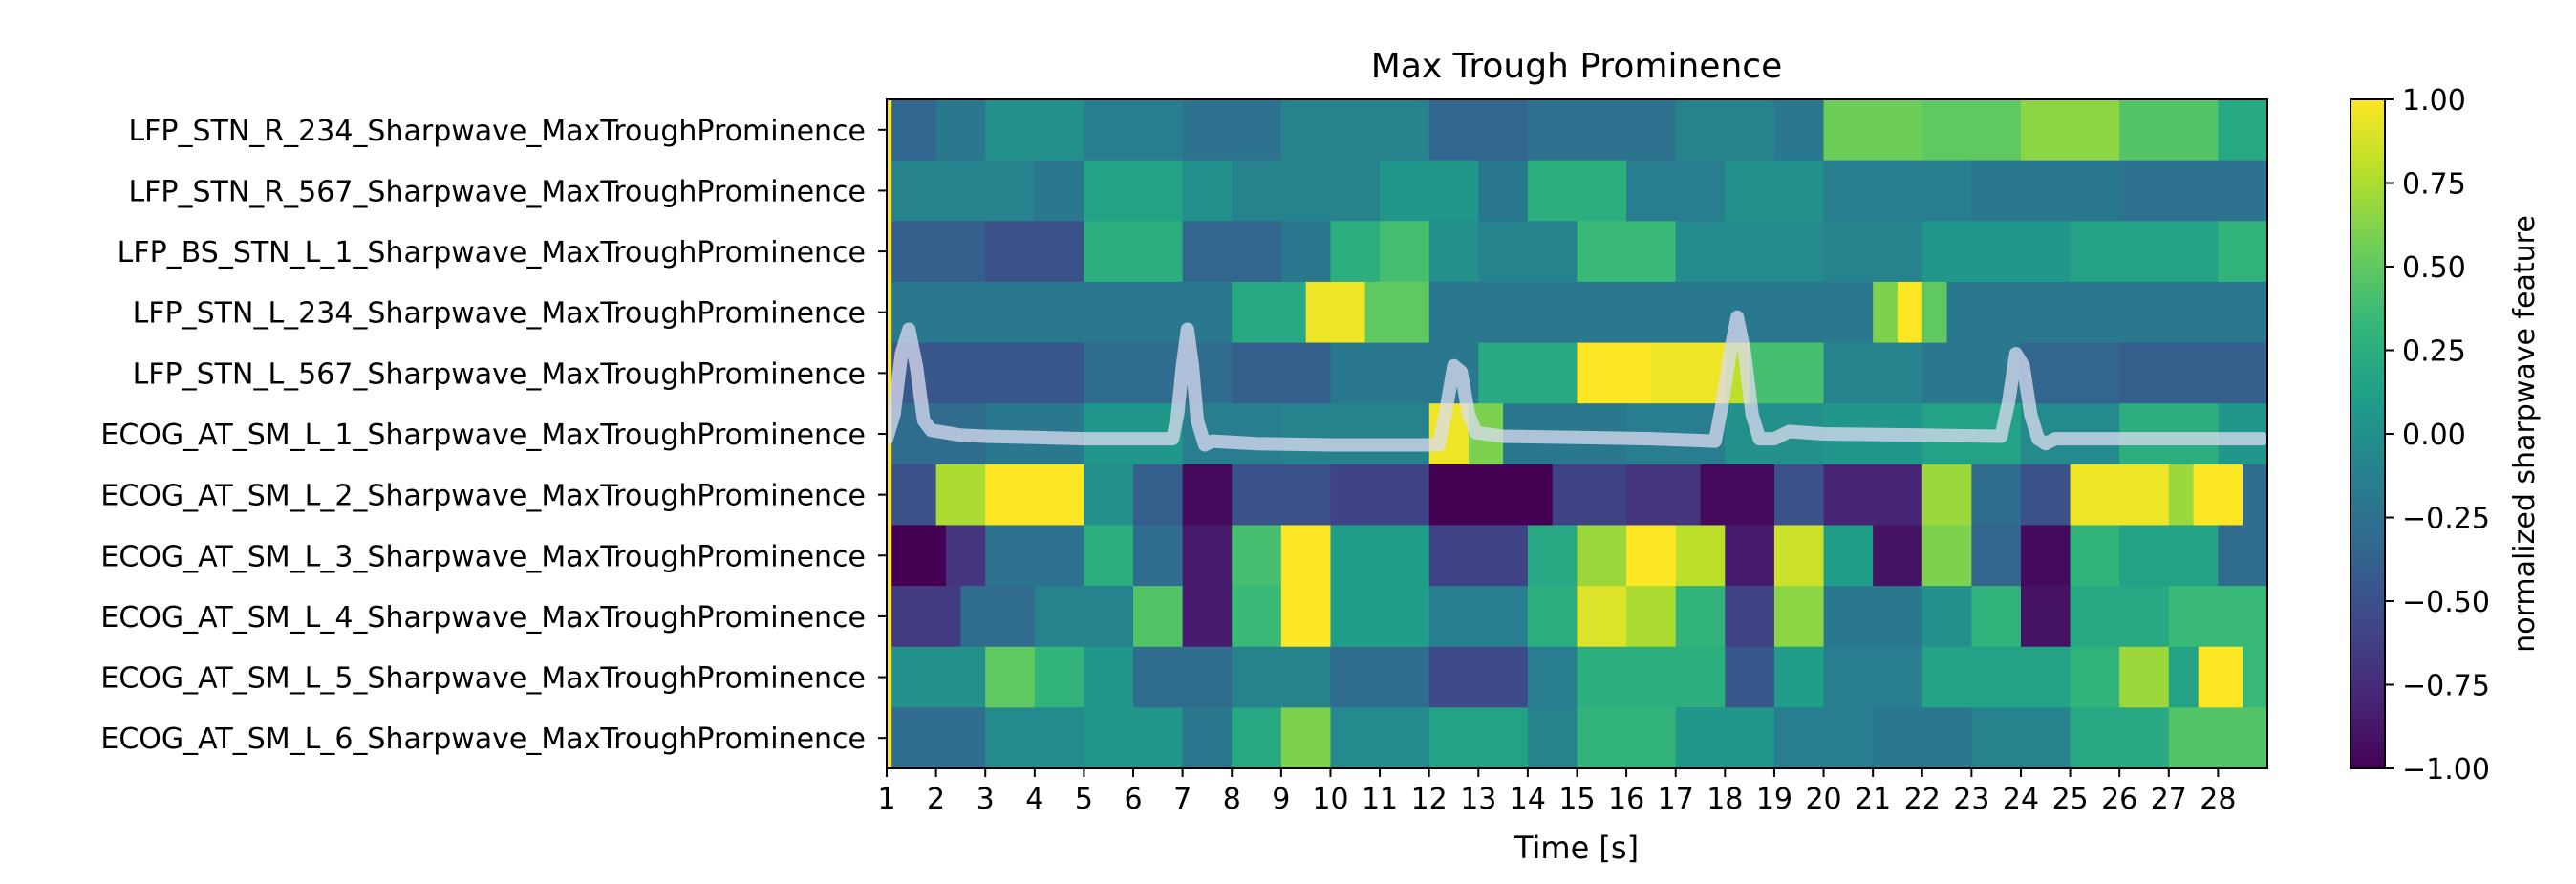  Describe the element at coordinates (2434, 185) in the screenshot. I see `colorbar-tick-label: 0.75` at that location.